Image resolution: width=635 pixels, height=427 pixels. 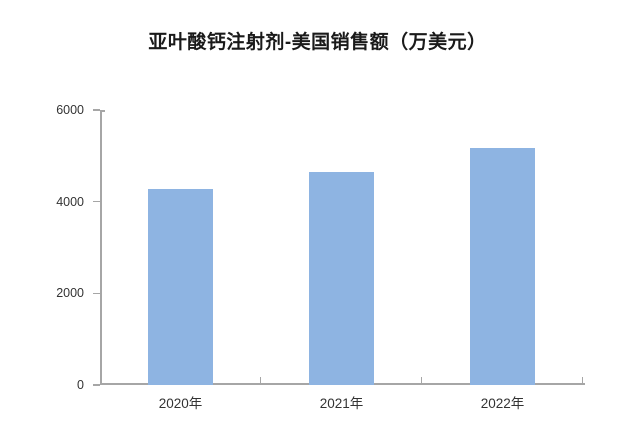 What do you see at coordinates (102, 111) in the screenshot?
I see `y-axis-top-tick` at bounding box center [102, 111].